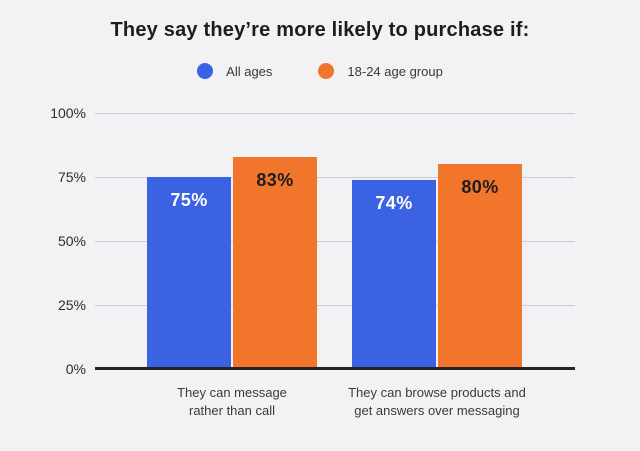 The width and height of the screenshot is (640, 451). What do you see at coordinates (480, 187) in the screenshot?
I see `bar-value-label: 80%` at bounding box center [480, 187].